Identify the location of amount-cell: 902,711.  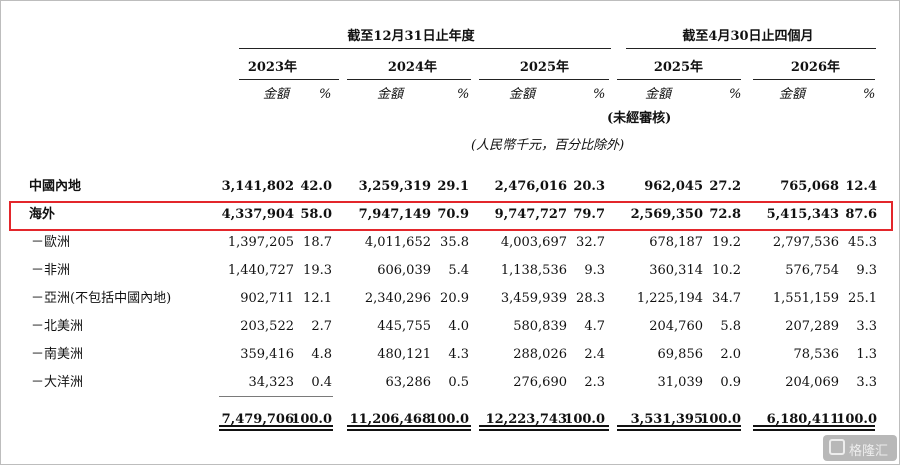
(267, 298).